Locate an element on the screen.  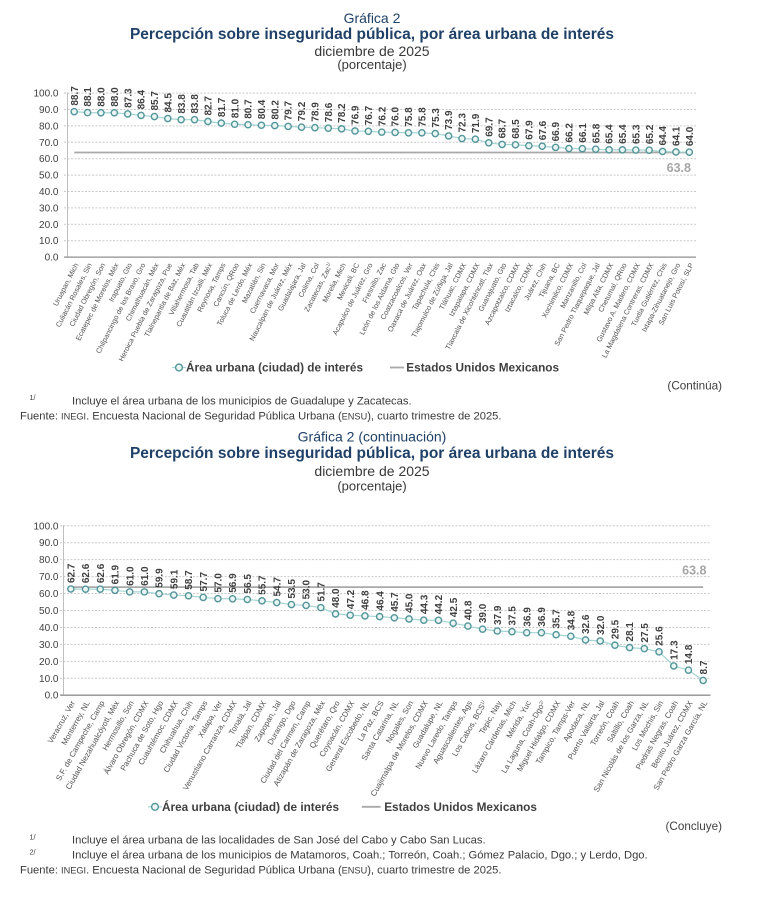
svg-text: 46.4 is located at coordinates (380, 601).